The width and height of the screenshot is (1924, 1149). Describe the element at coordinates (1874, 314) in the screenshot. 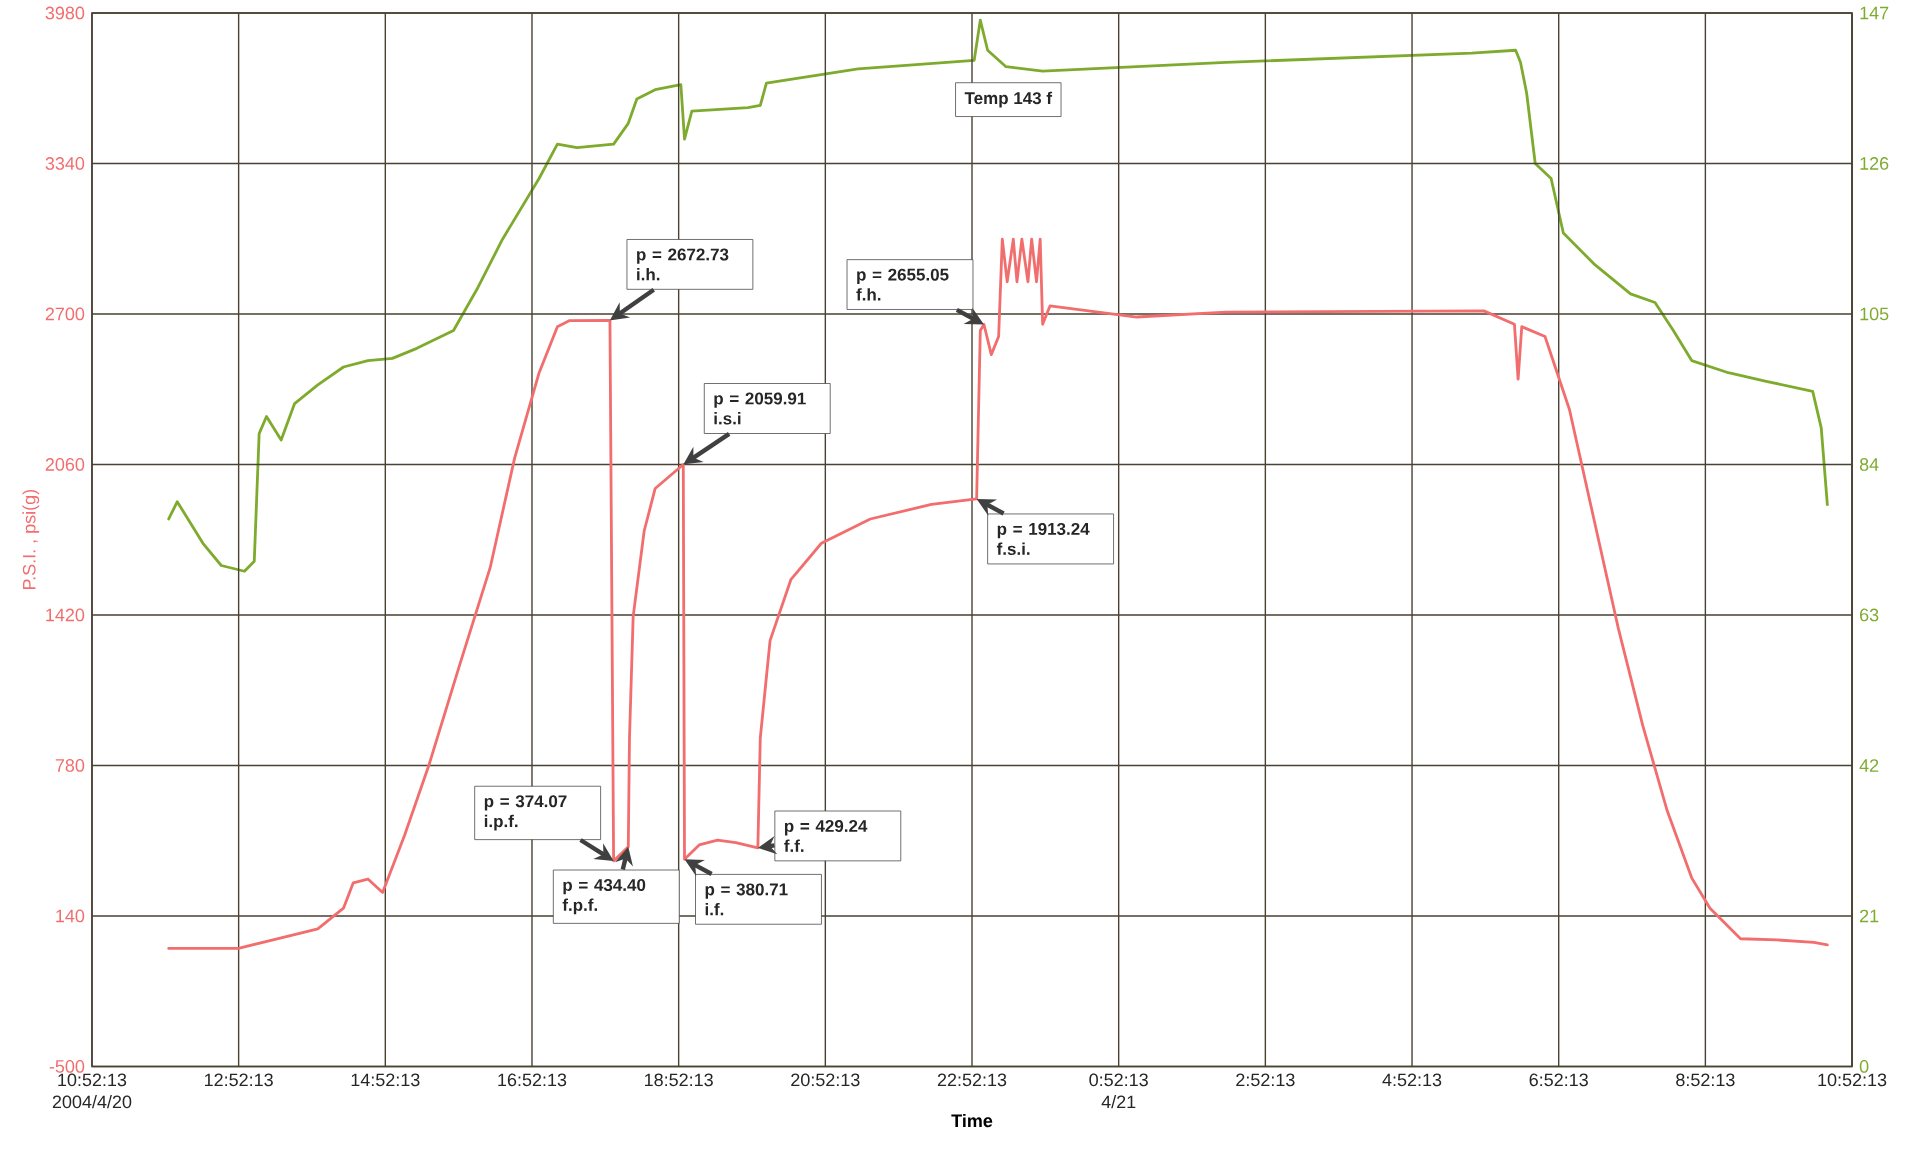

I see `y2-tick-label: 105` at that location.